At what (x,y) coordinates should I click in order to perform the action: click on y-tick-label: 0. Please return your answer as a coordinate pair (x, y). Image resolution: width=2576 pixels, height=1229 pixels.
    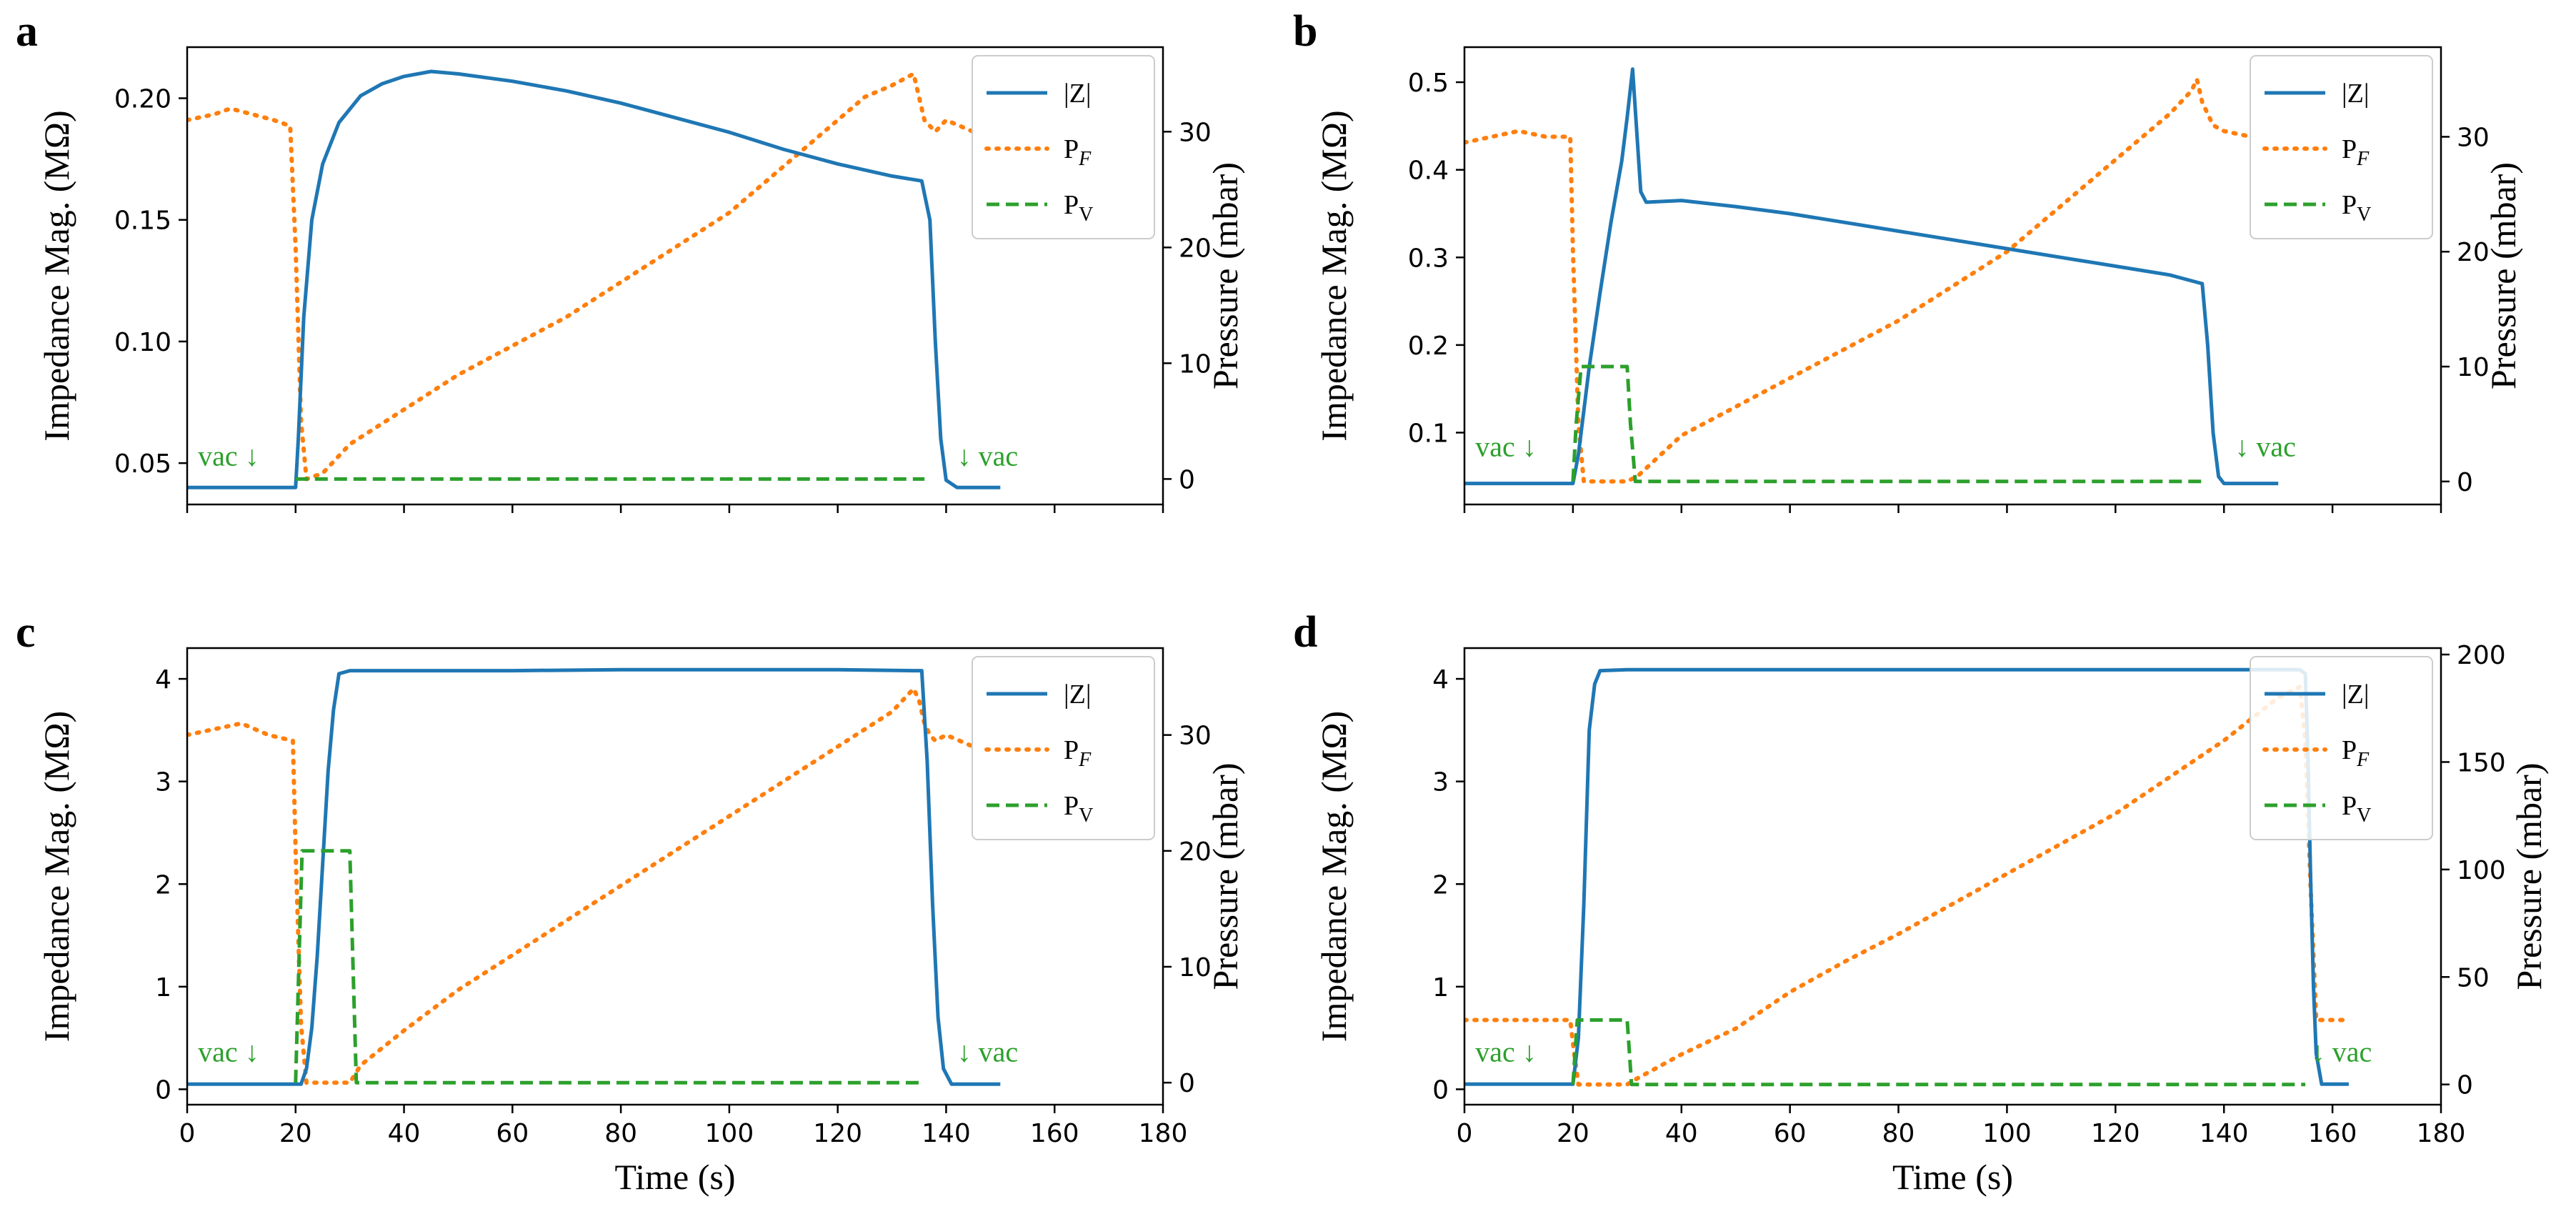
    Looking at the image, I should click on (163, 1090).